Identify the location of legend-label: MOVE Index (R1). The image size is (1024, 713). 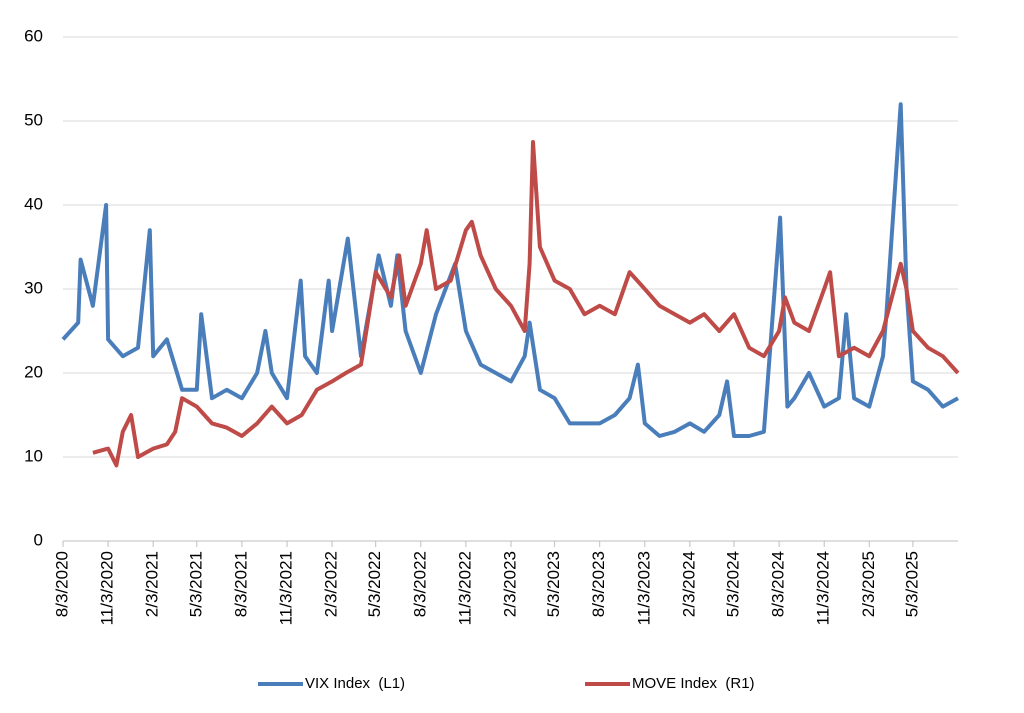
(693, 683).